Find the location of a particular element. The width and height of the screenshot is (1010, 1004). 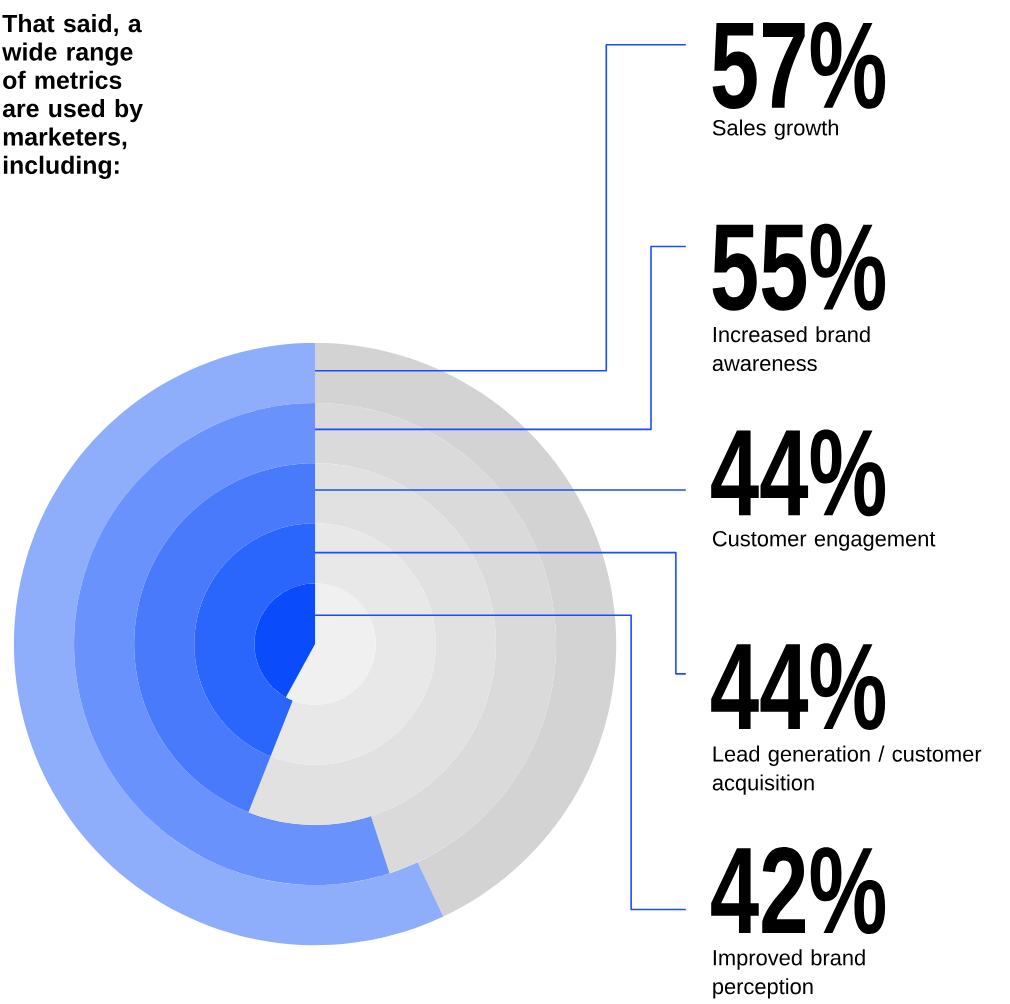

category-label: Improved brand perception is located at coordinates (789, 974).